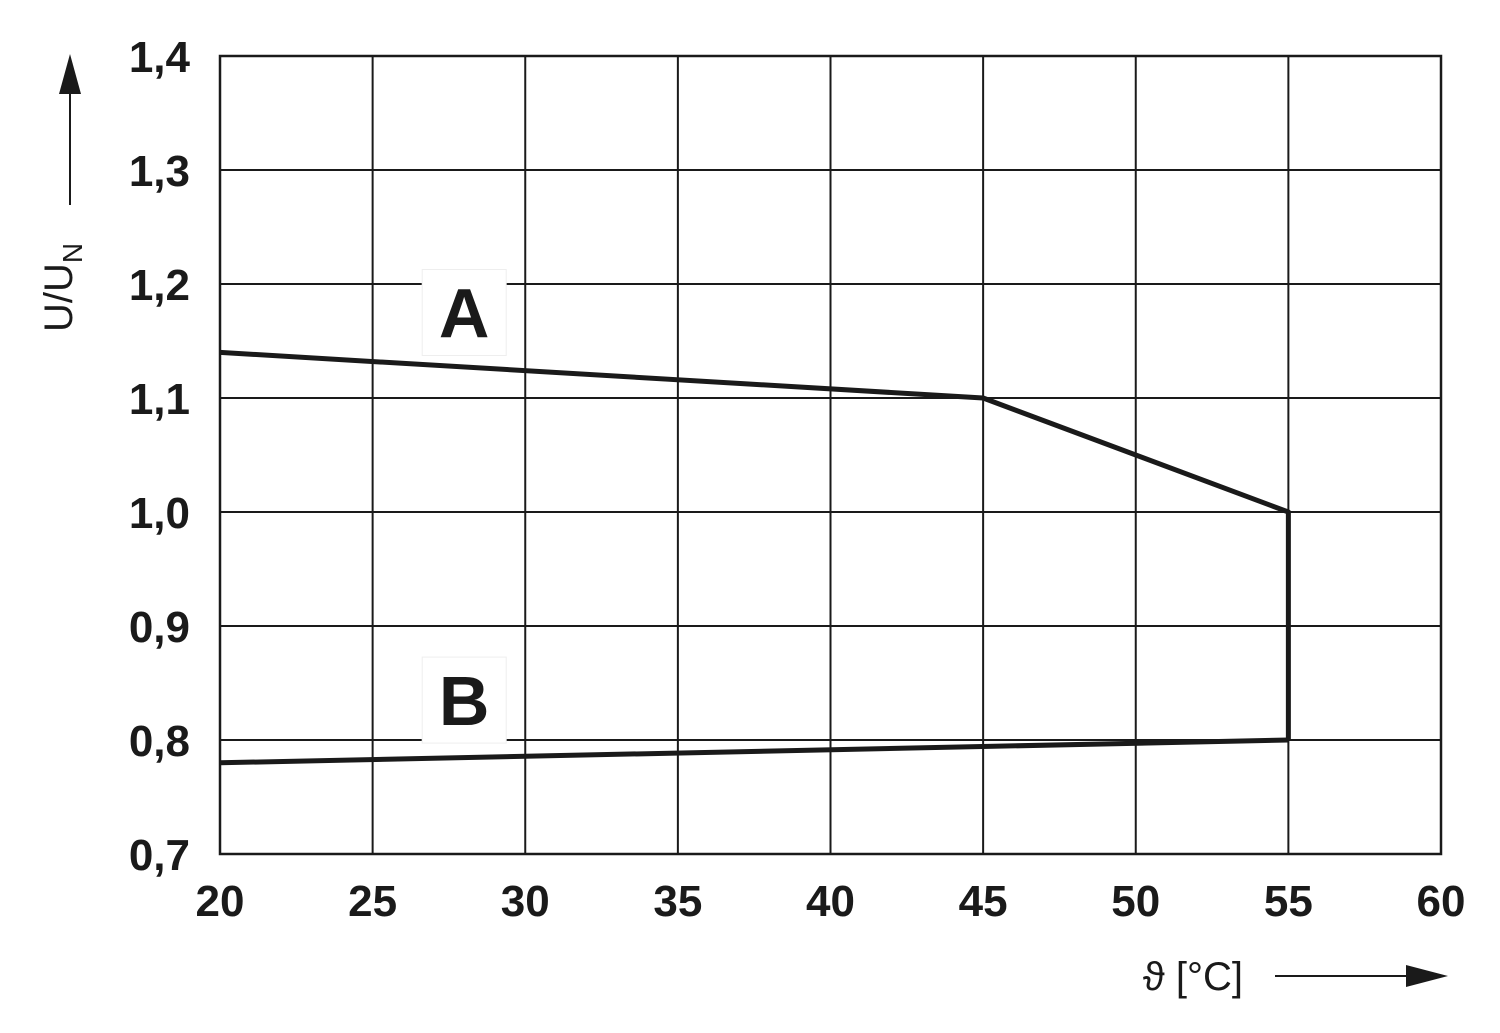  Describe the element at coordinates (159, 855) in the screenshot. I see `y-tick-label: 0,7` at that location.